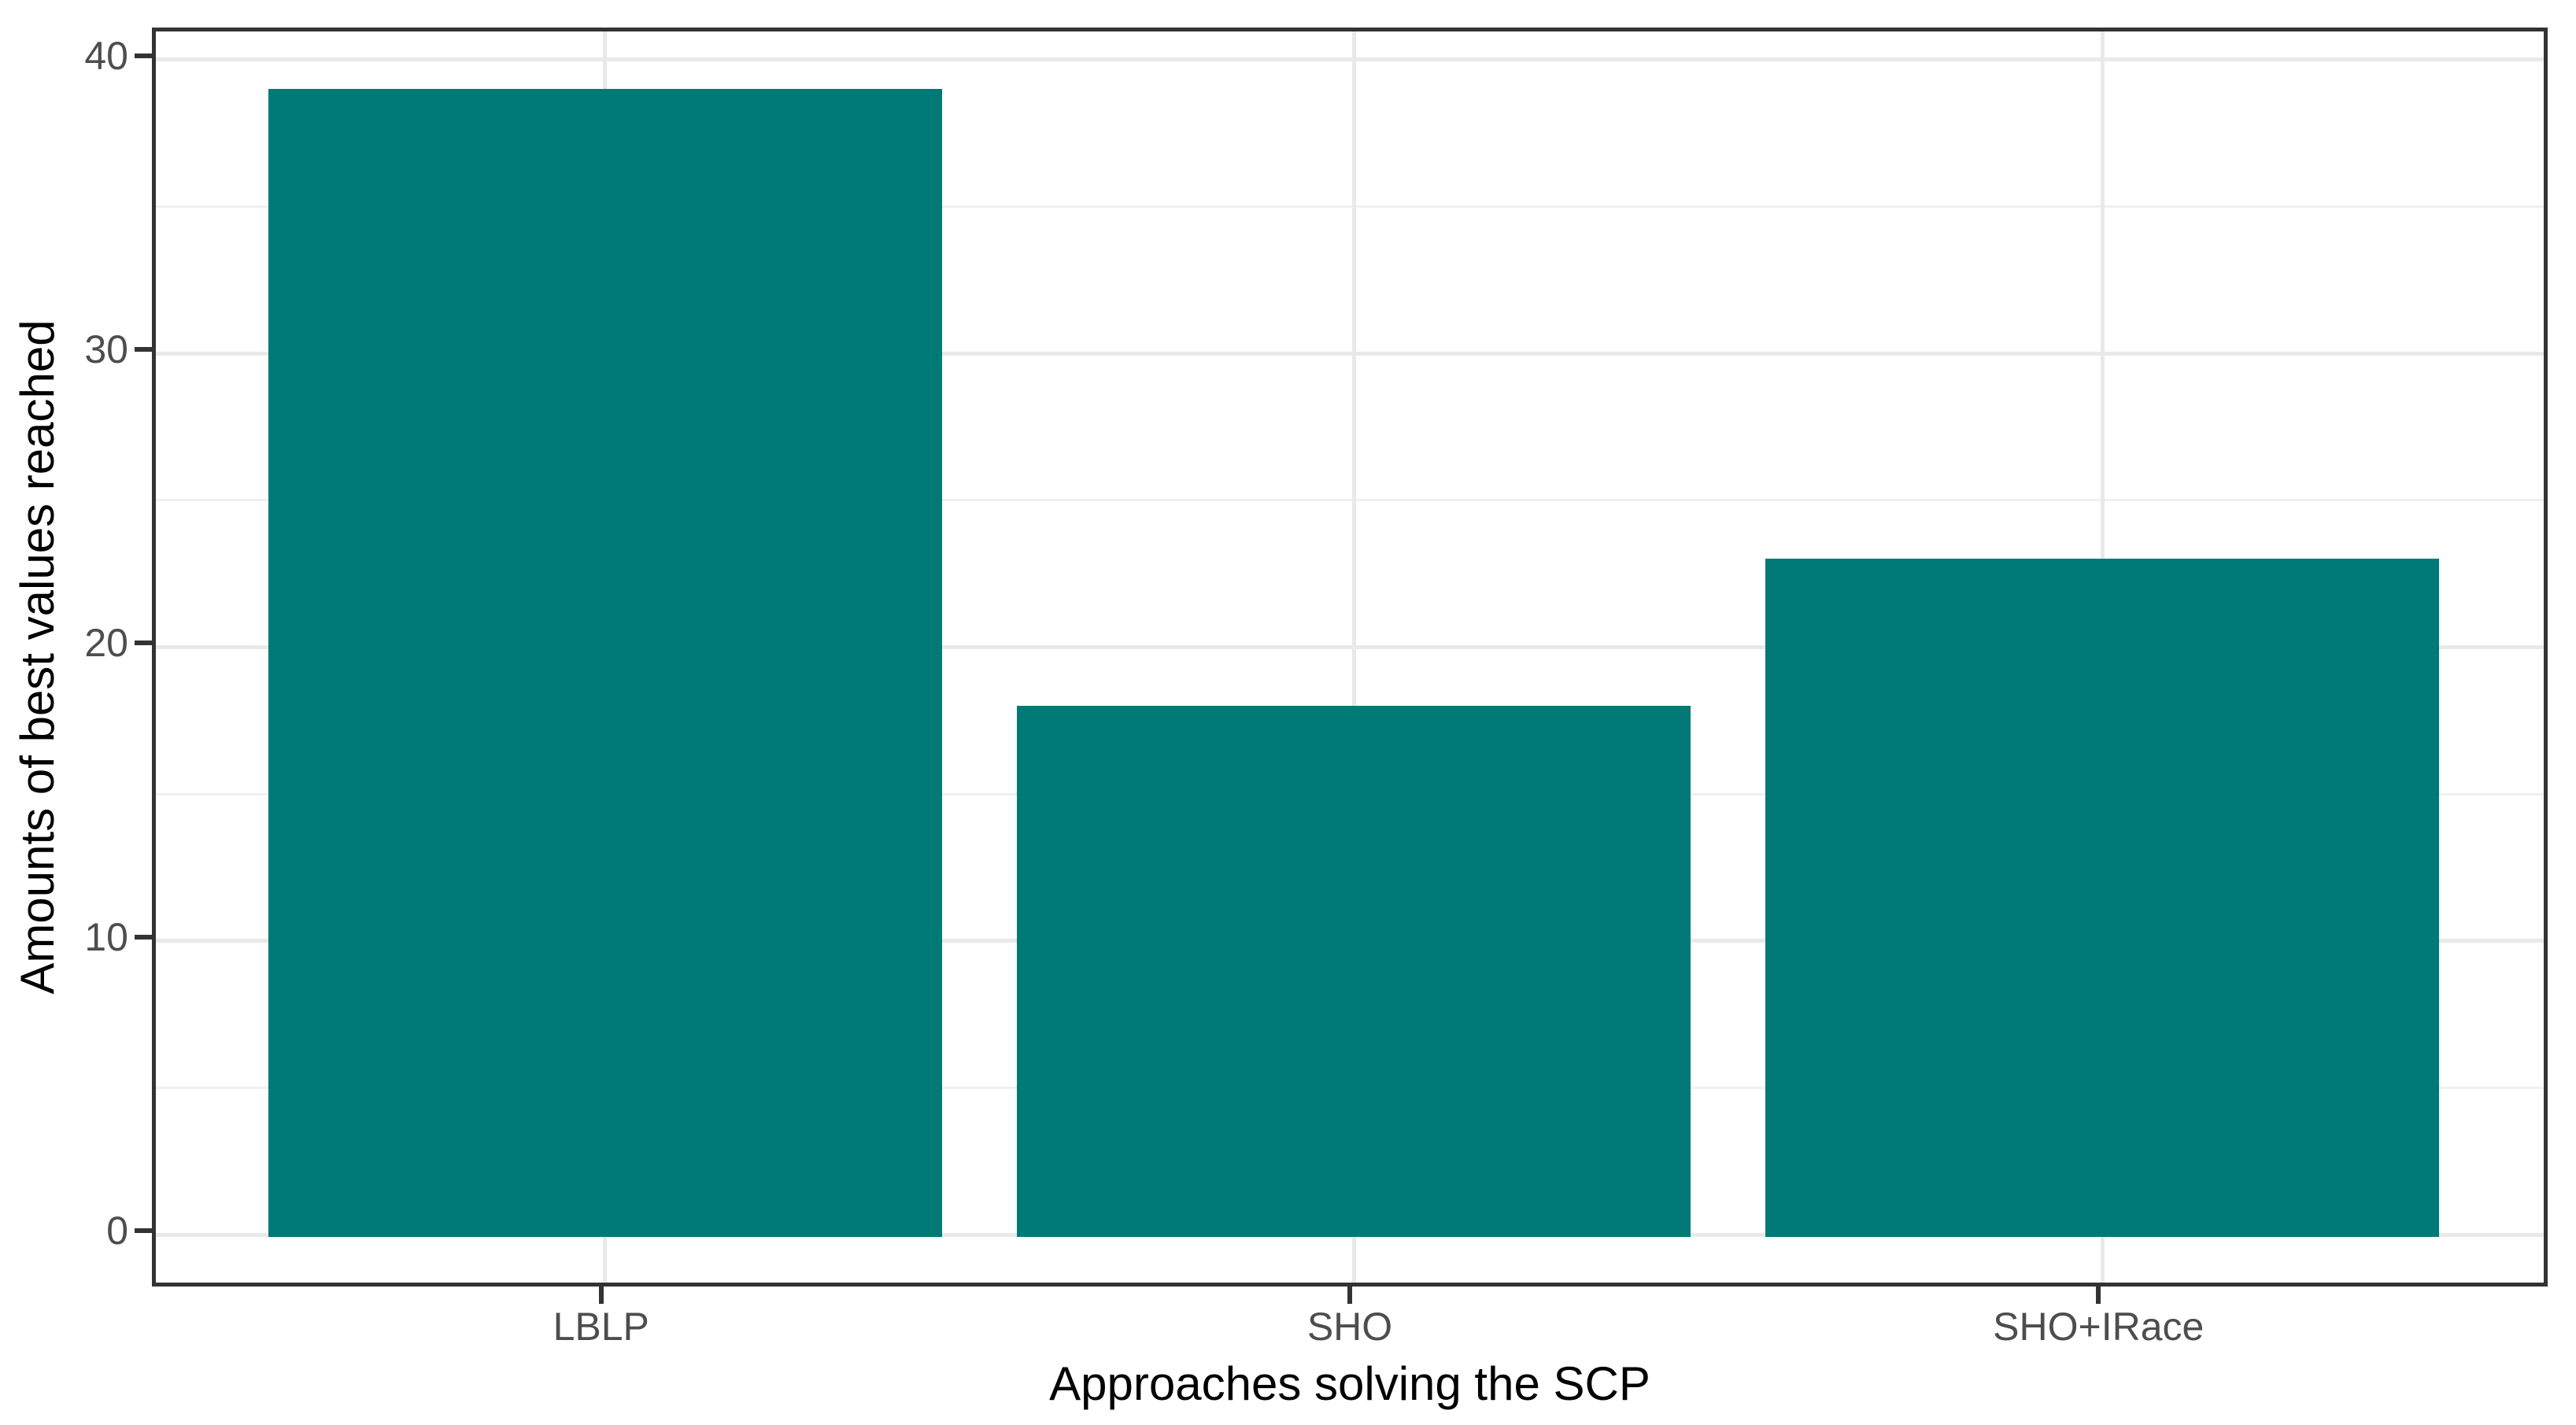 The image size is (2576, 1425). I want to click on y-tick-label-10: 10, so click(106, 936).